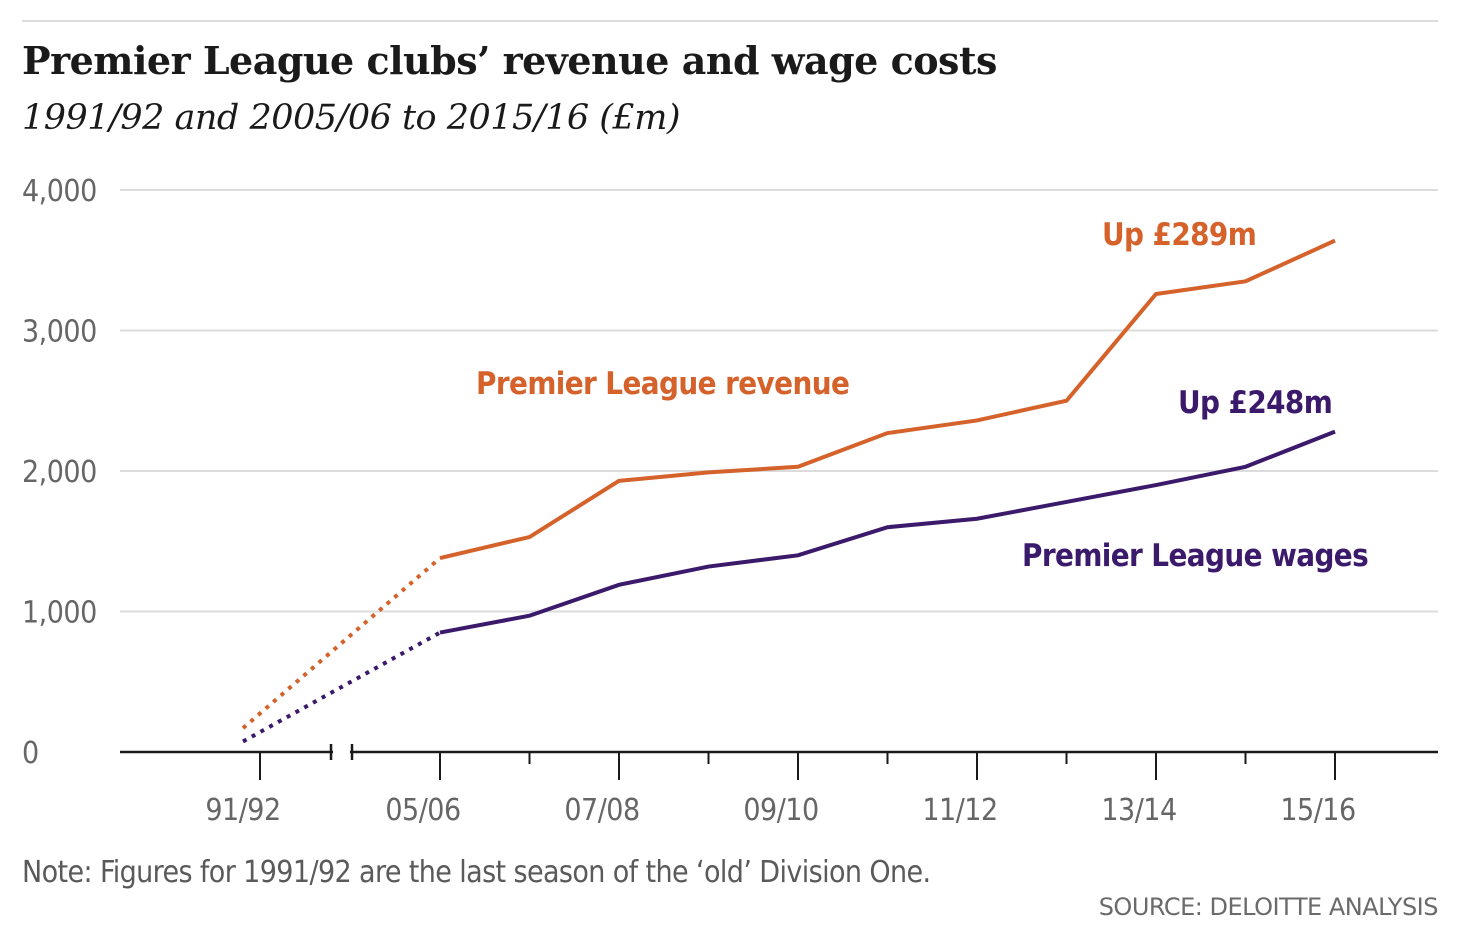  Describe the element at coordinates (1268, 907) in the screenshot. I see `source-credit: SOURCE: DELOITTE ANALYSIS` at that location.